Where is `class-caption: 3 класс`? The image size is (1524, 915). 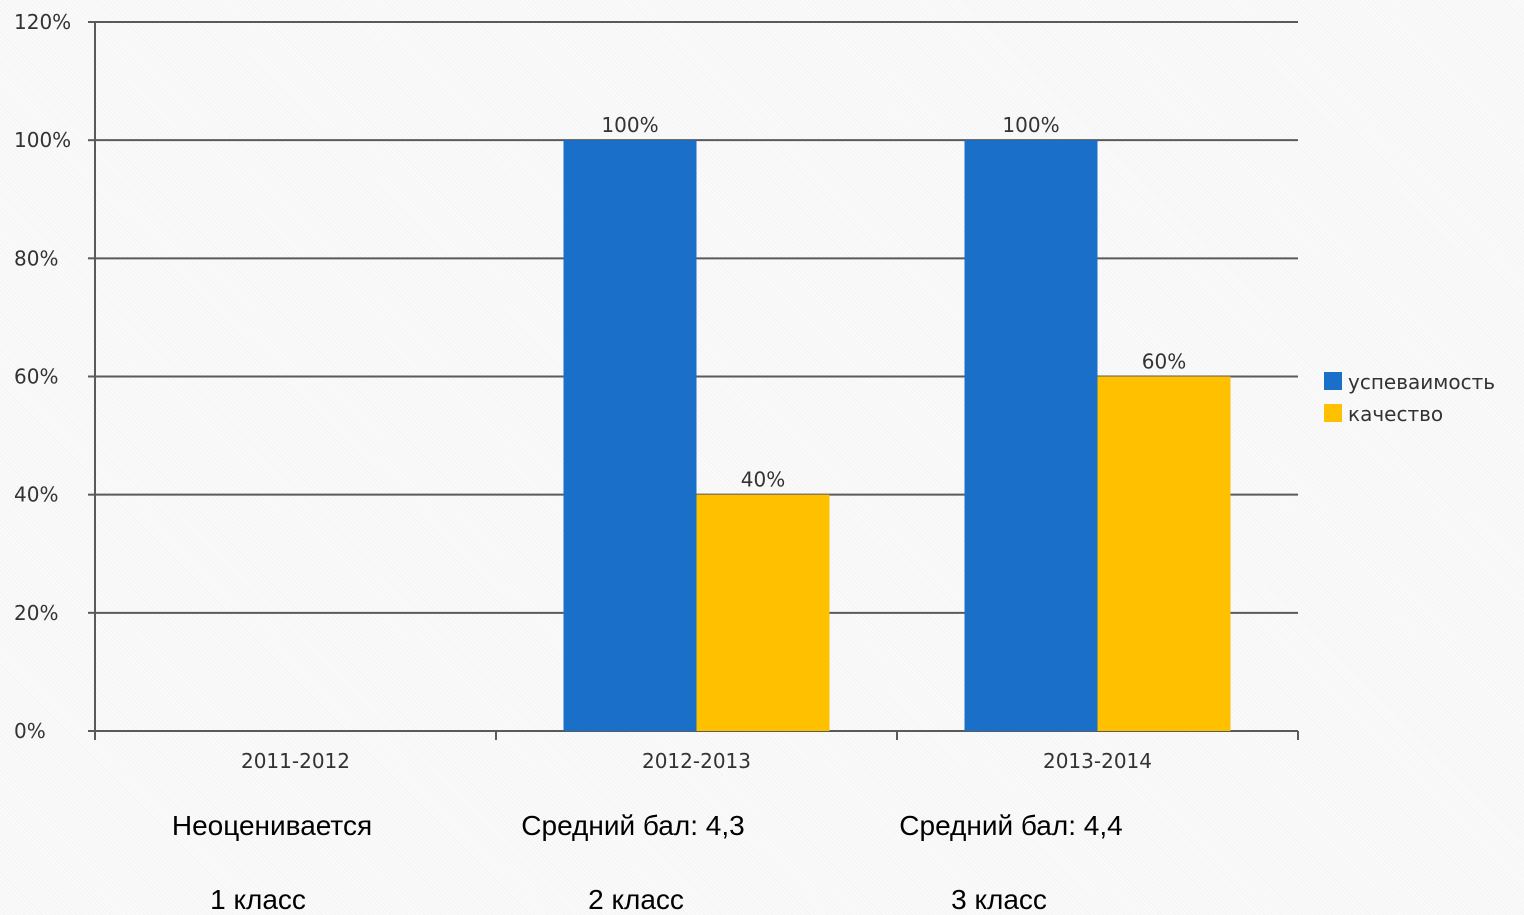
class-caption: 3 класс is located at coordinates (999, 899).